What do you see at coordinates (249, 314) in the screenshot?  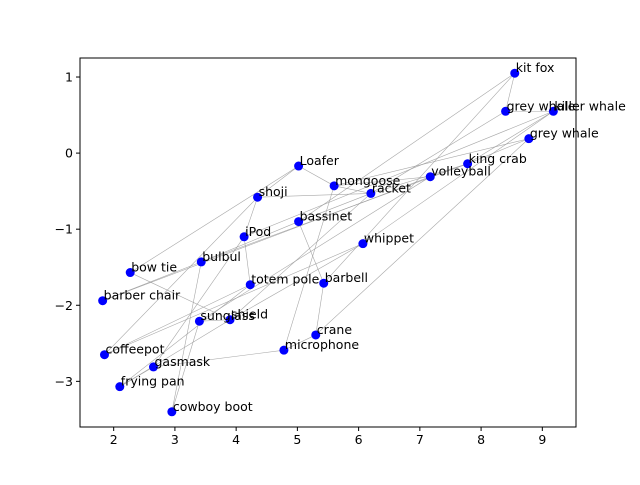 I see `point-label: shield` at bounding box center [249, 314].